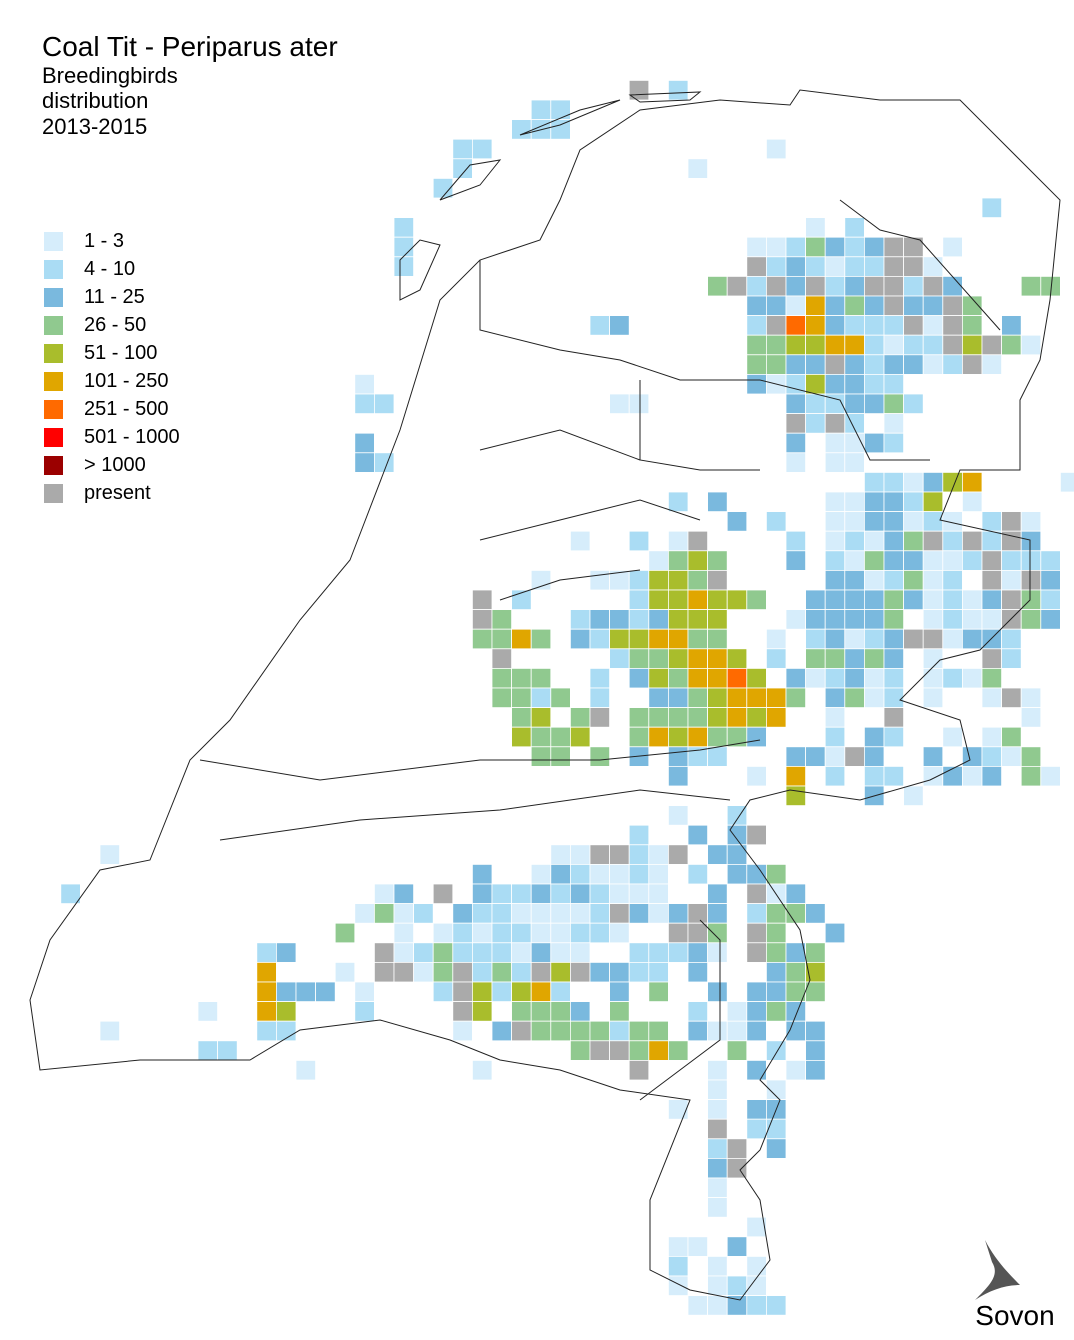  Describe the element at coordinates (104, 241) in the screenshot. I see `legend-label: 1 - 3` at that location.